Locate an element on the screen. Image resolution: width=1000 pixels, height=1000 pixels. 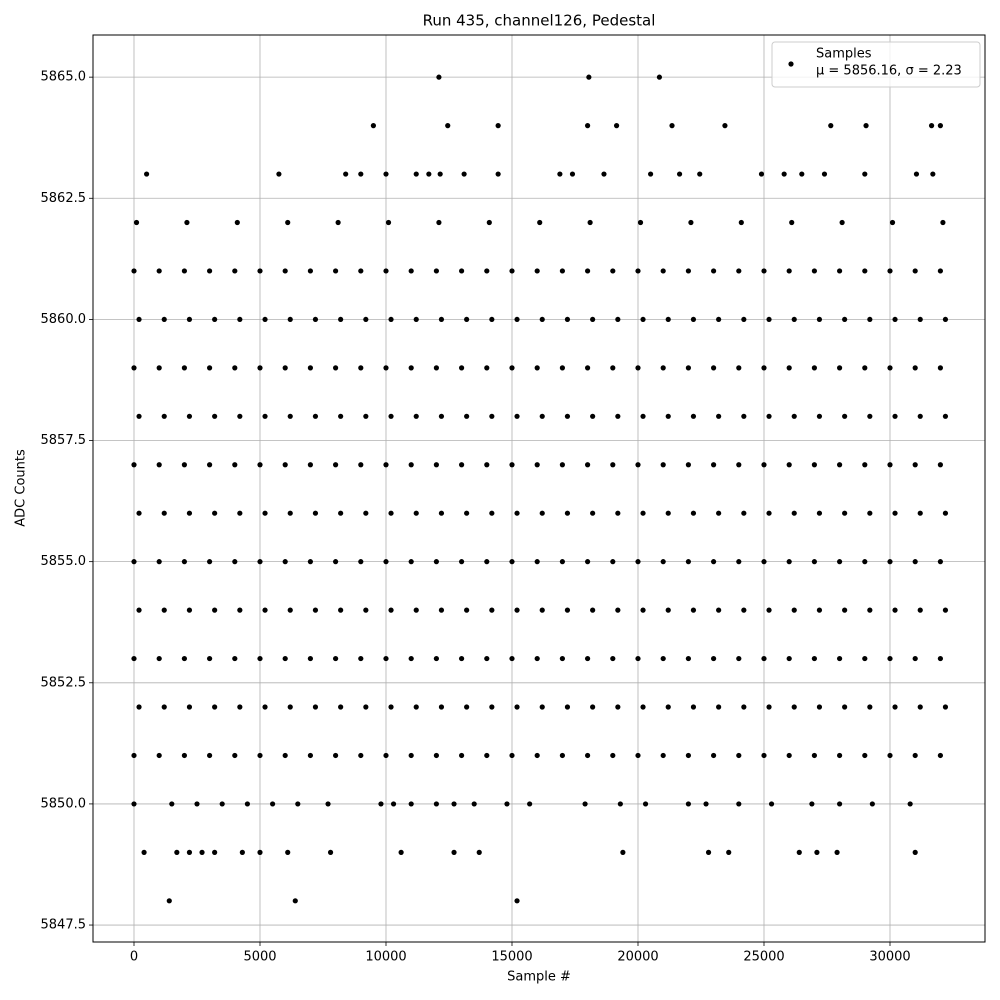
legend-box is located at coordinates (876, 64).